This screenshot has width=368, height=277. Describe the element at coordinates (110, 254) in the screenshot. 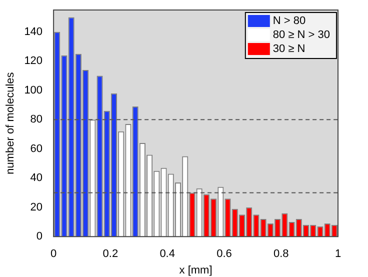

I see `x-tick-label: 0.2` at that location.